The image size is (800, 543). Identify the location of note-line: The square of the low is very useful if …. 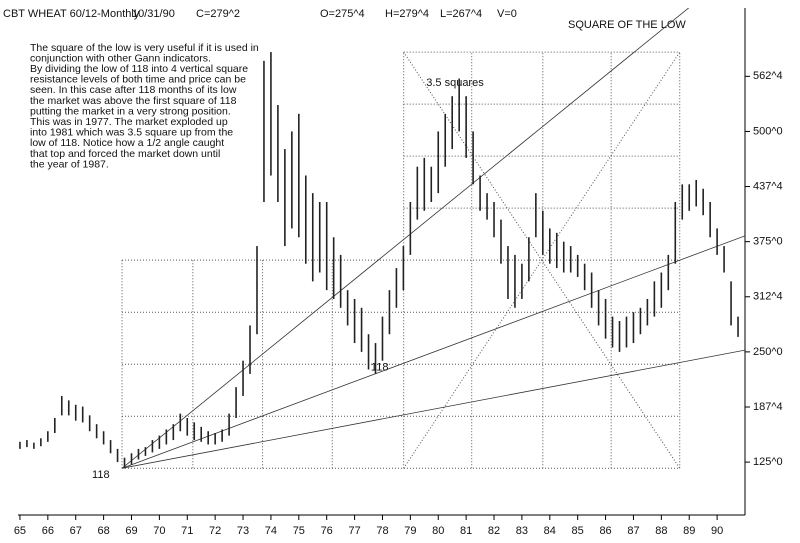
(144, 48).